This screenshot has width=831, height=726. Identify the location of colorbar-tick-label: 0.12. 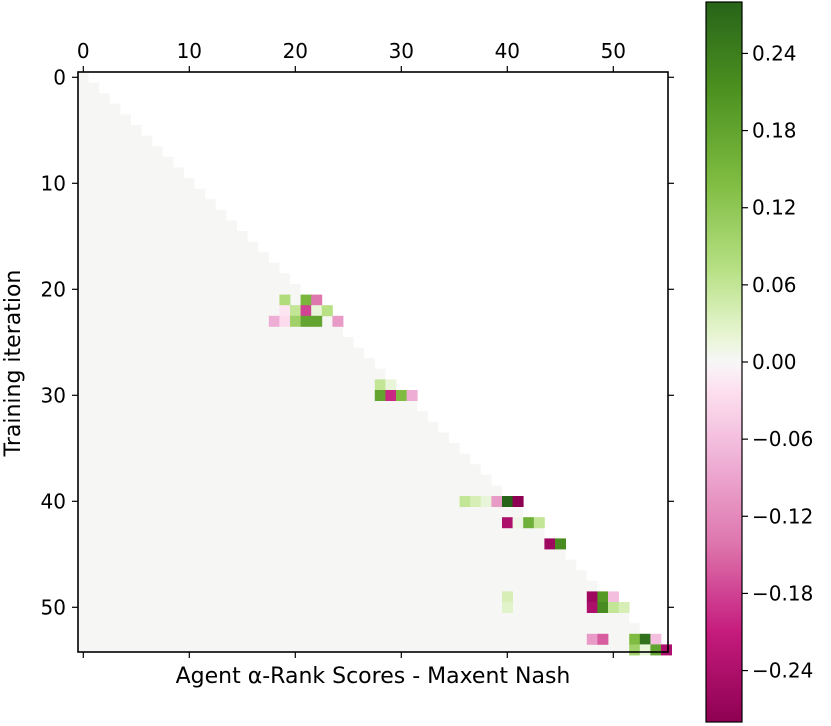
(774, 208).